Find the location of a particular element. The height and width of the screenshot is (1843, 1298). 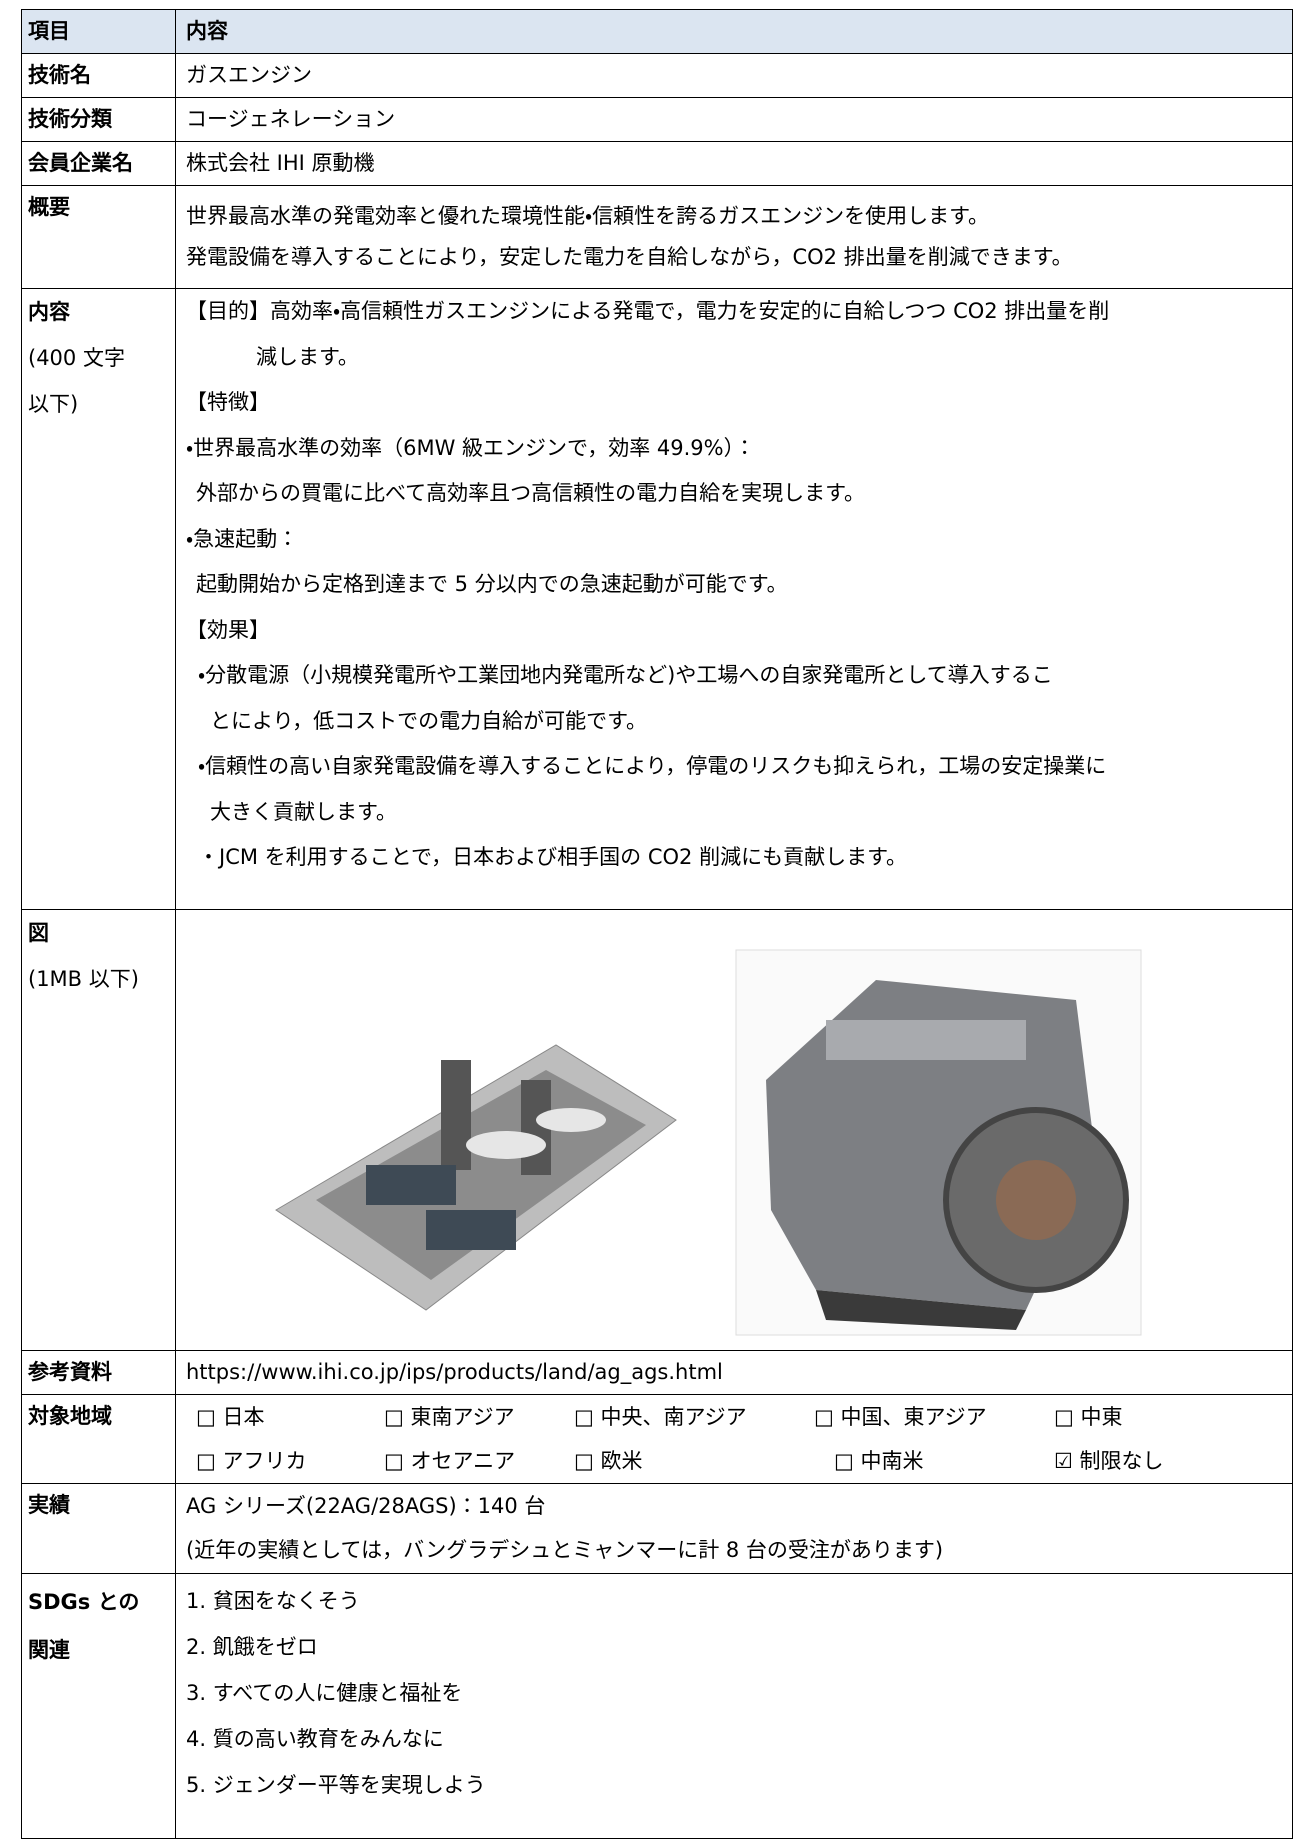

header-row: 項目 内容 is located at coordinates (657, 31).